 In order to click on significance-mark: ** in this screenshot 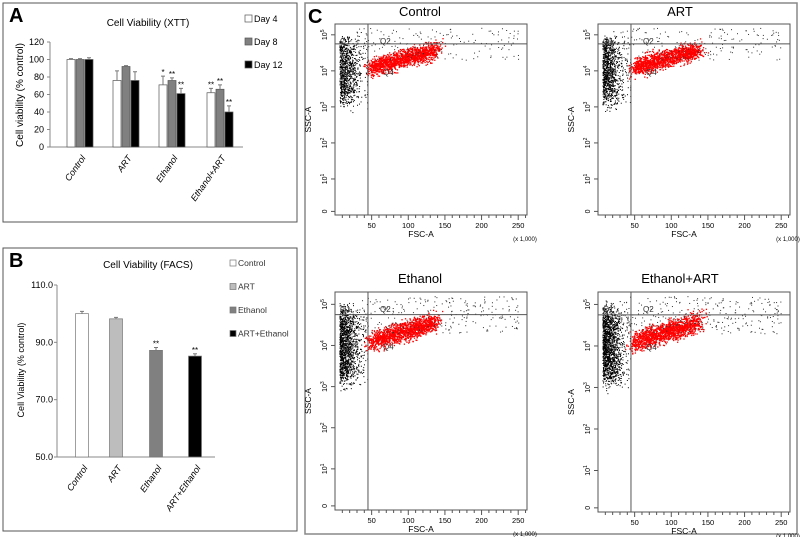, I will do `click(181, 84)`.